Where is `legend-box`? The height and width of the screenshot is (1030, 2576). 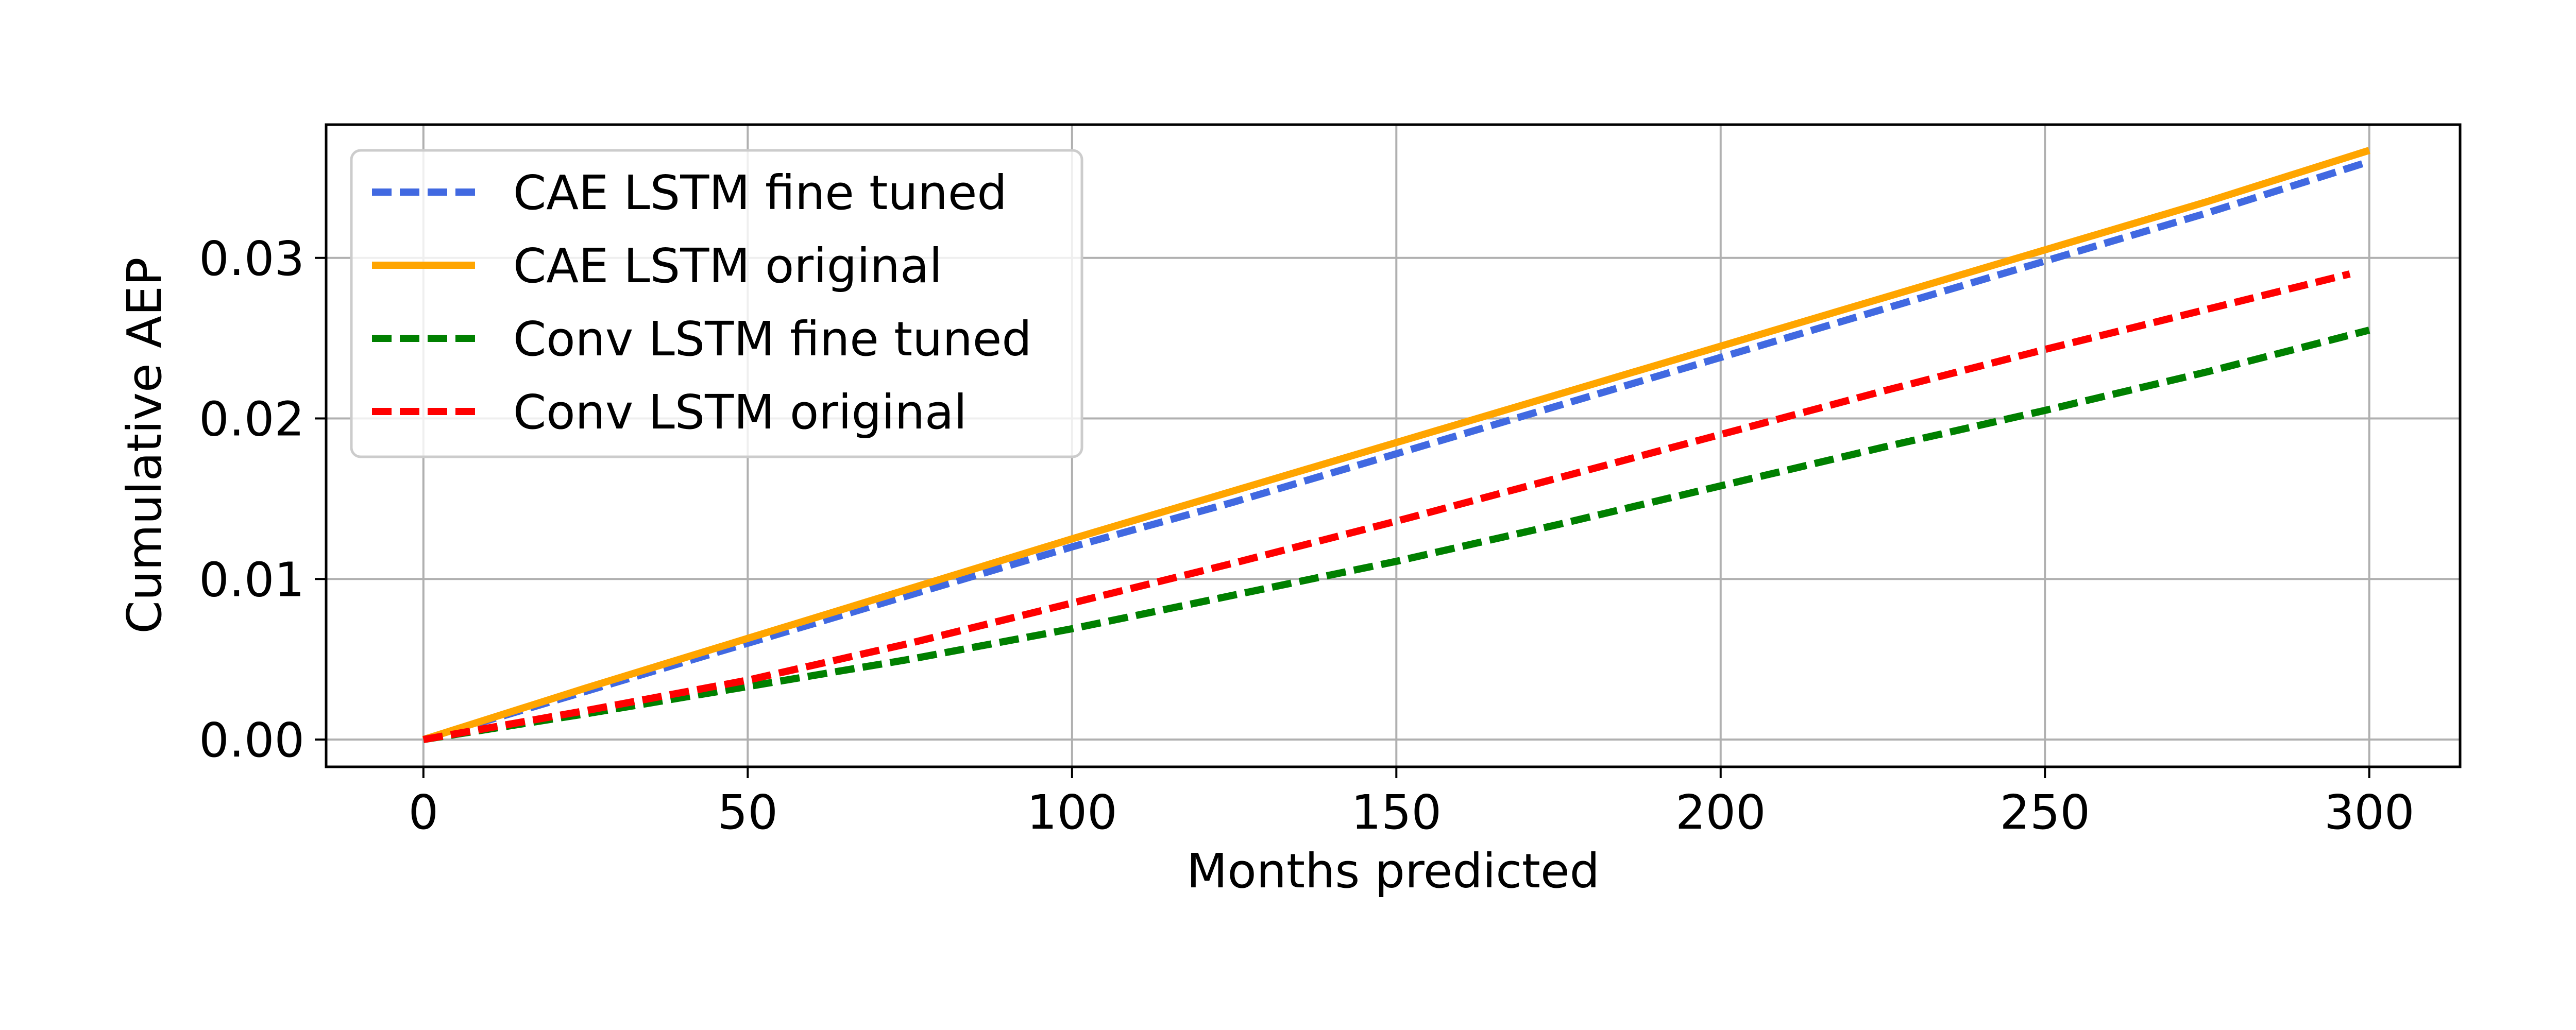
legend-box is located at coordinates (716, 303).